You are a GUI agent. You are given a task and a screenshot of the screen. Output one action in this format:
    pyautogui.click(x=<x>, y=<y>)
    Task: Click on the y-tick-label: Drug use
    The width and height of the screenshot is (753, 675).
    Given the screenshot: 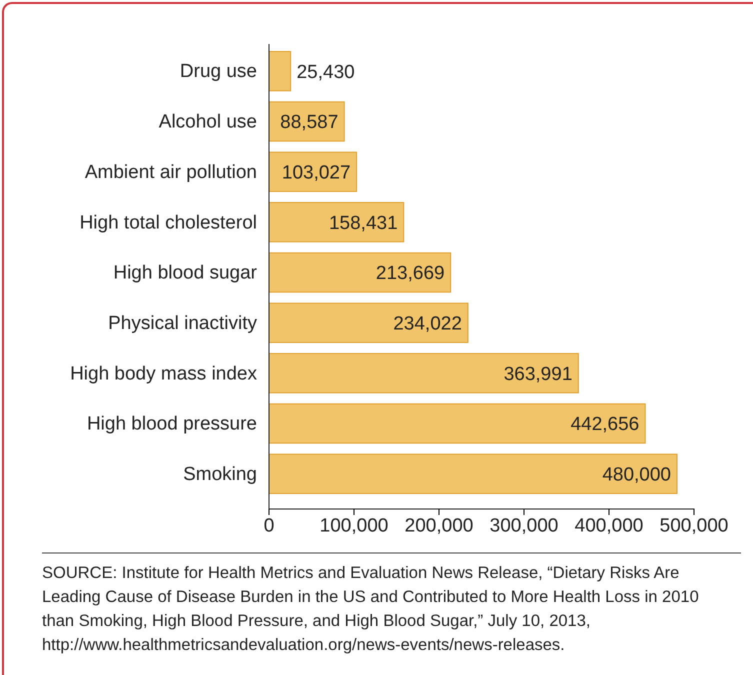 What is the action you would take?
    pyautogui.click(x=218, y=71)
    